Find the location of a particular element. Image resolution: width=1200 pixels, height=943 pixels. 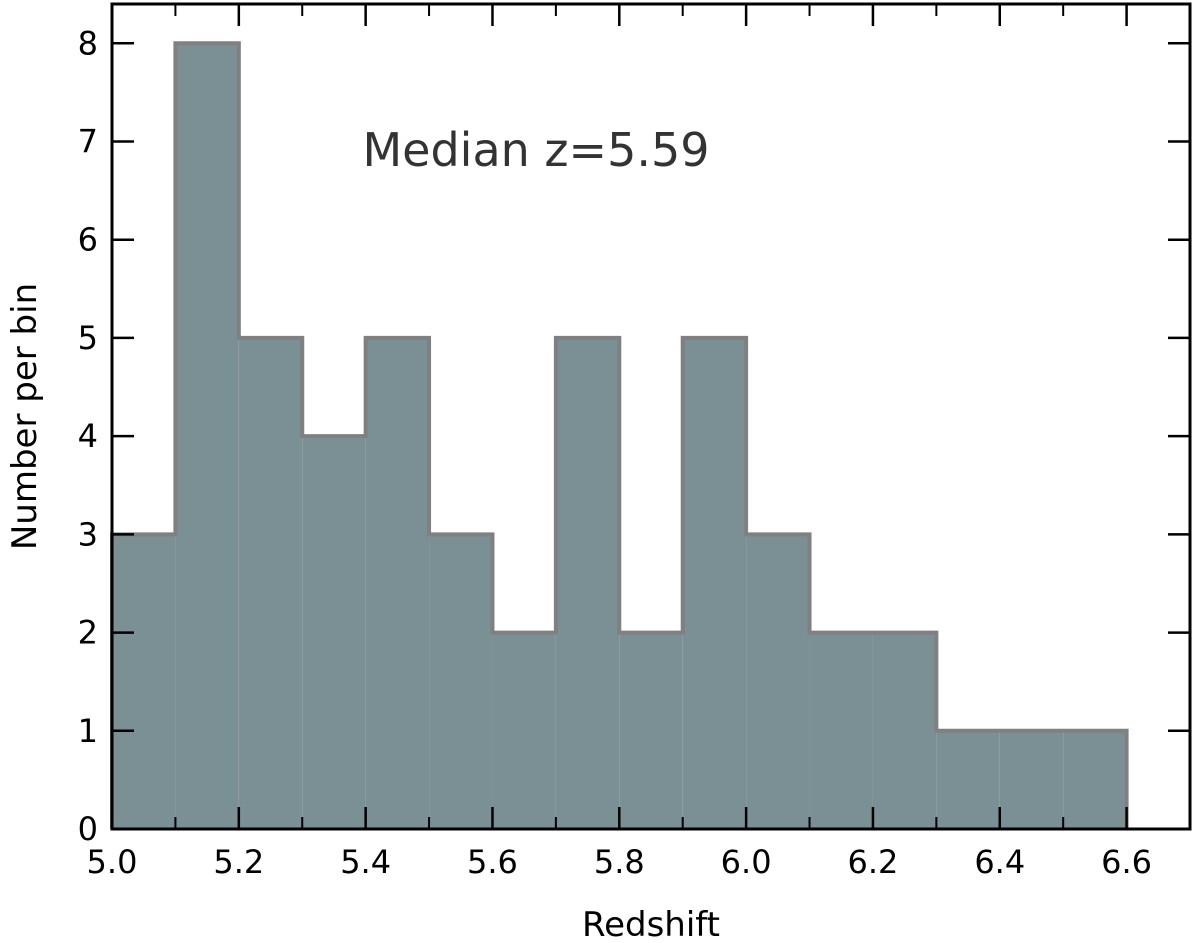

x-axis-label: Redshift is located at coordinates (651, 924).